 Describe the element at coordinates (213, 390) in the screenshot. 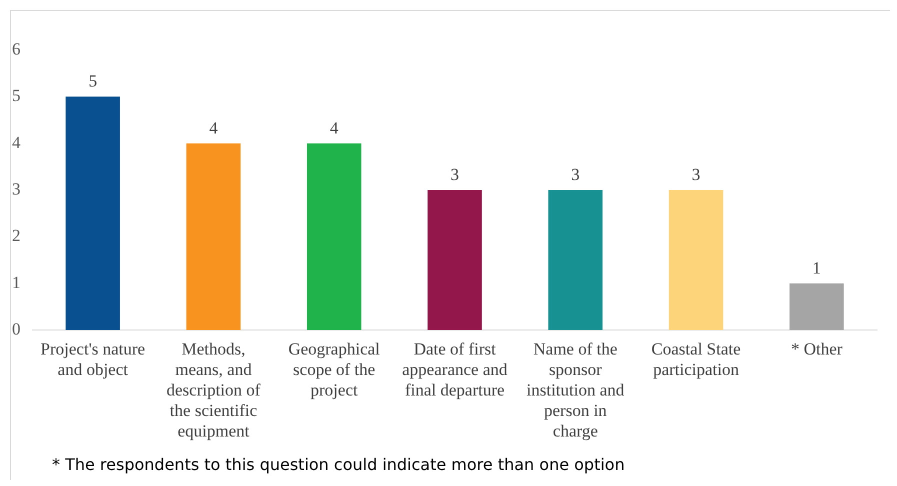

I see `x-tick-label: Methods, means, and description of the scientific equipment` at that location.